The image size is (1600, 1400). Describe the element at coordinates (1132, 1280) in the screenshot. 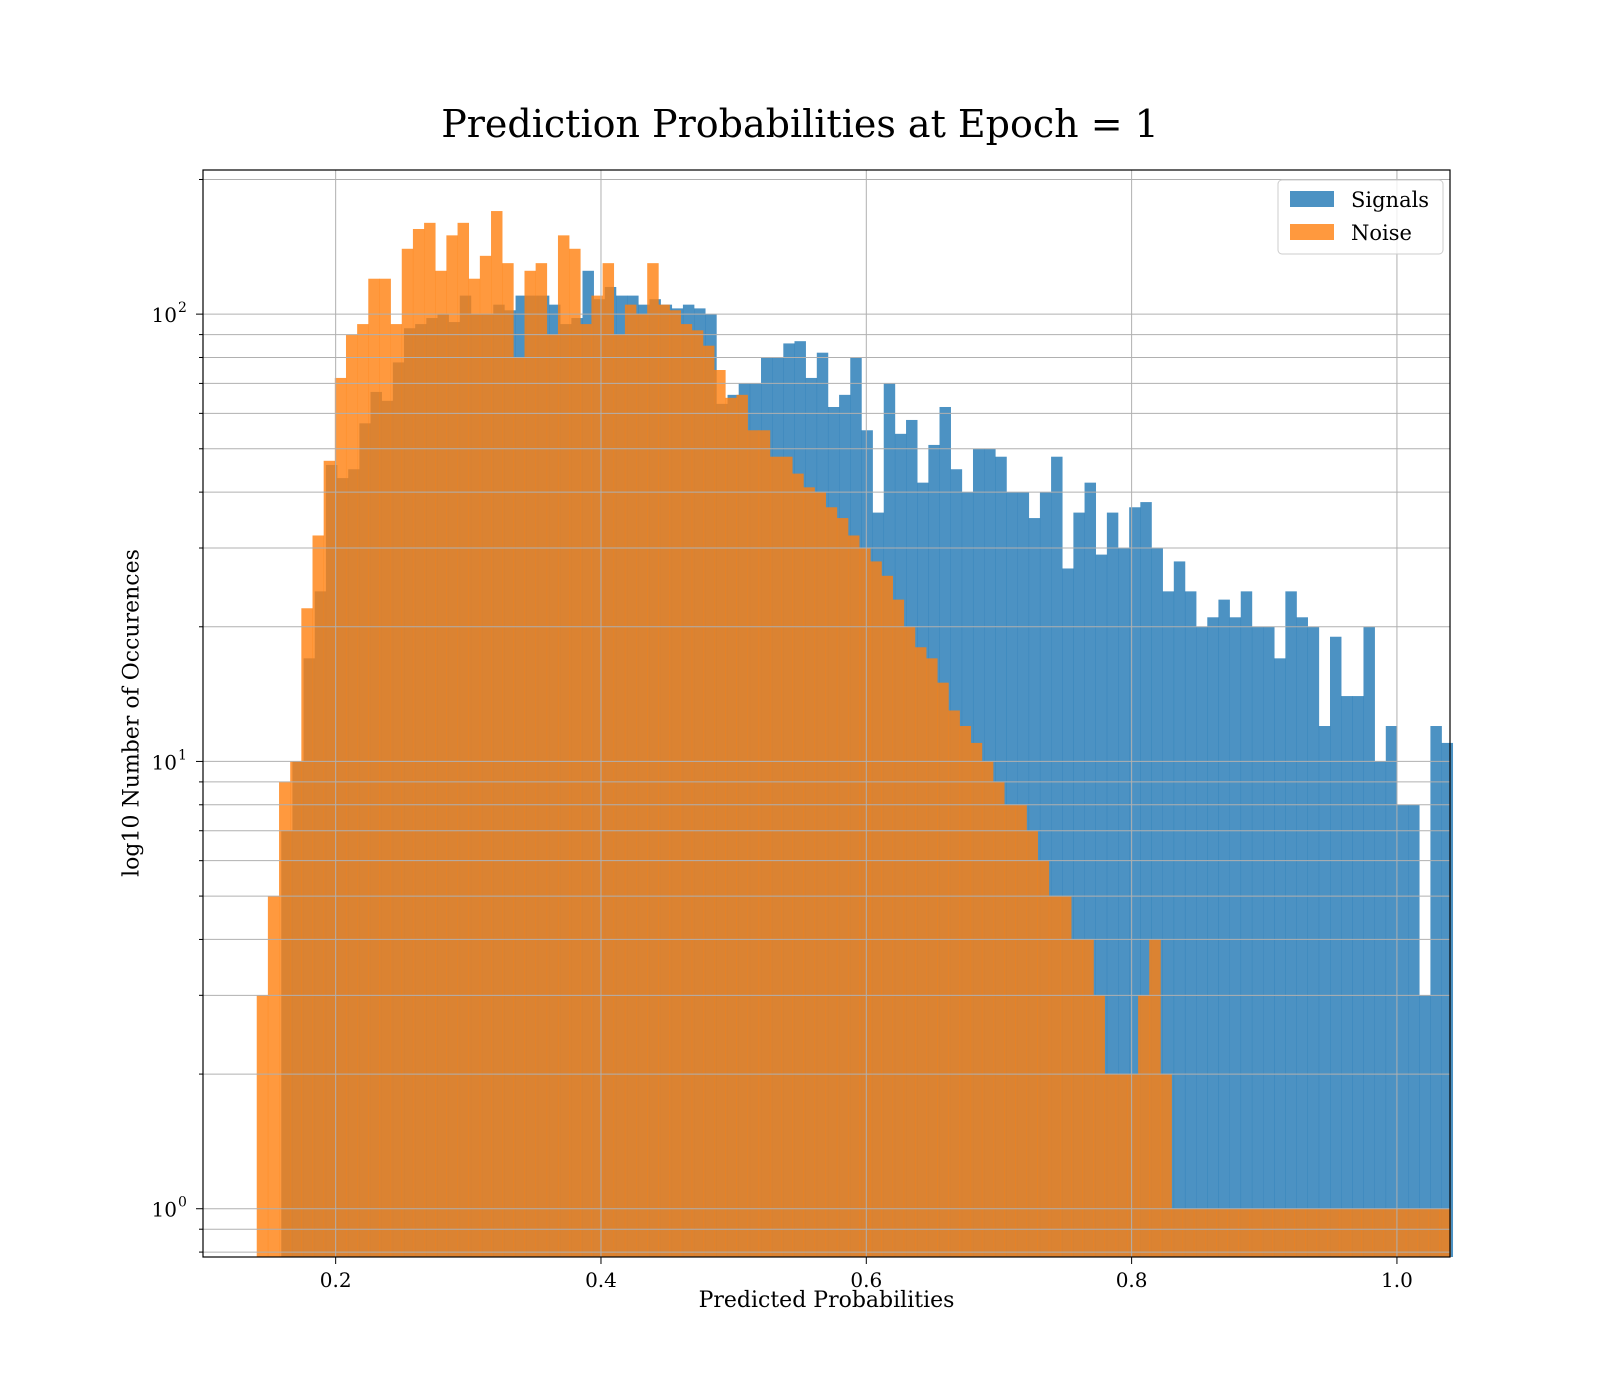

I see `x-tick-label: 0.8` at that location.